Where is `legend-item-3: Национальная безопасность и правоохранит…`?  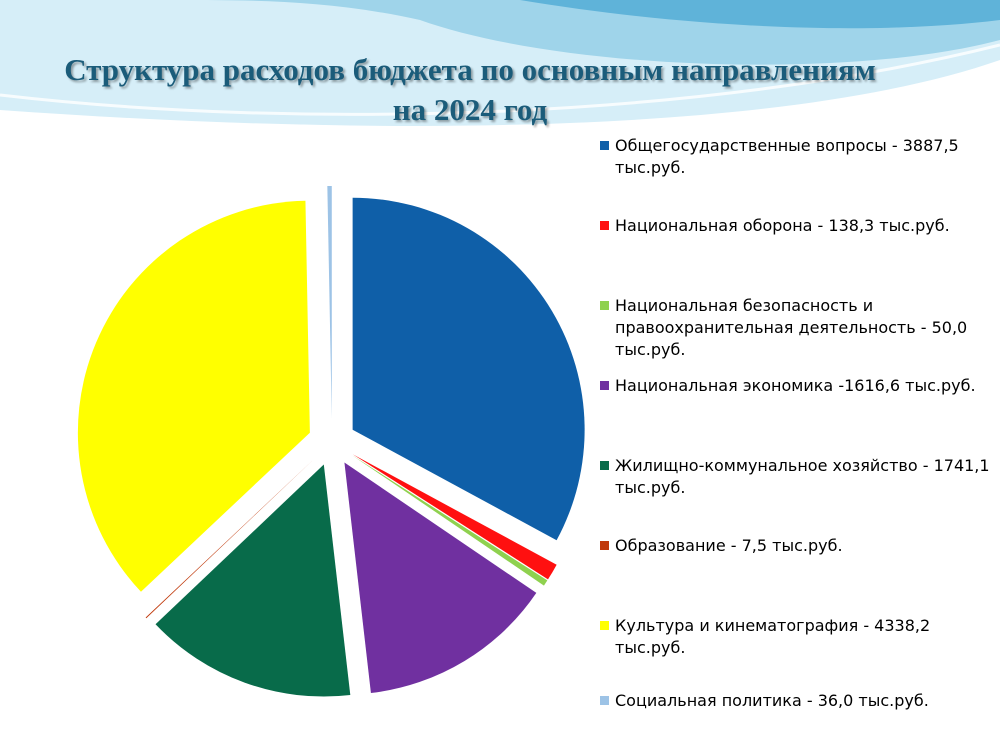
legend-item-3: Национальная безопасность и правоохранит… is located at coordinates (797, 328).